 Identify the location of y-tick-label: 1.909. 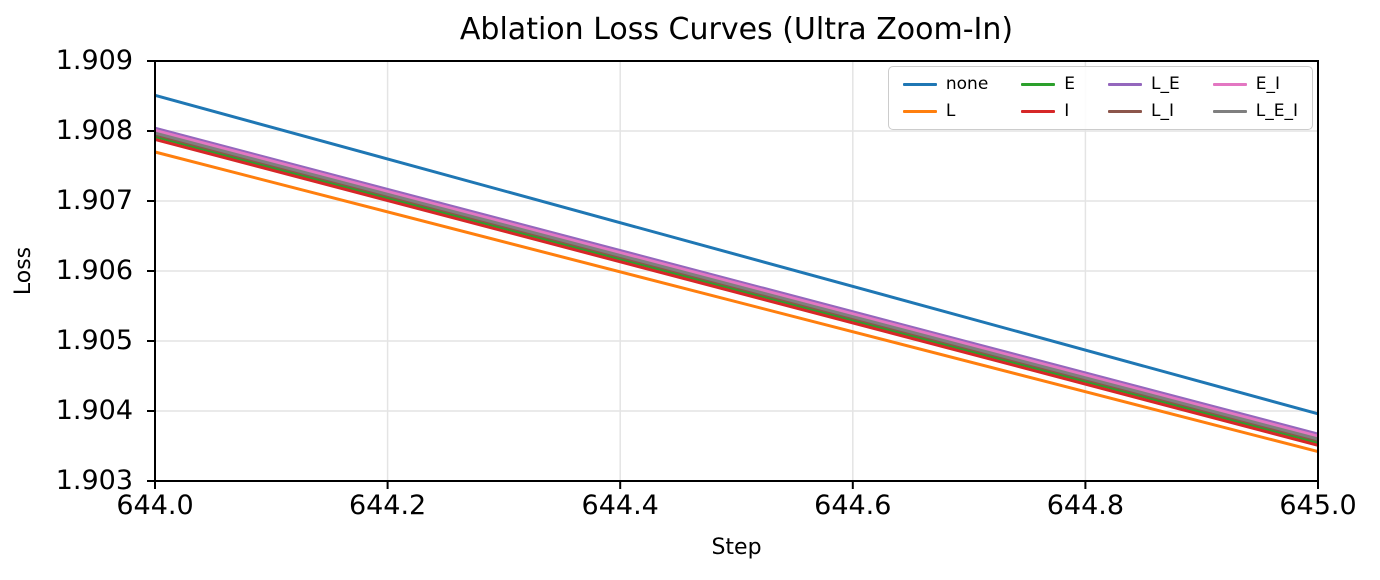
(94, 60).